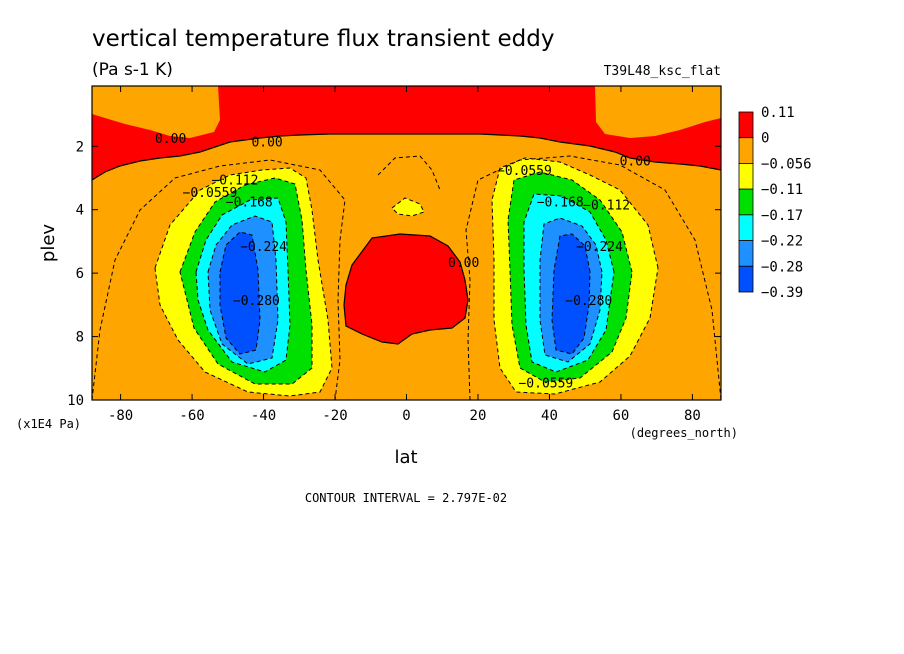 The height and width of the screenshot is (654, 904). I want to click on blue-left-outline, so click(243, 290).